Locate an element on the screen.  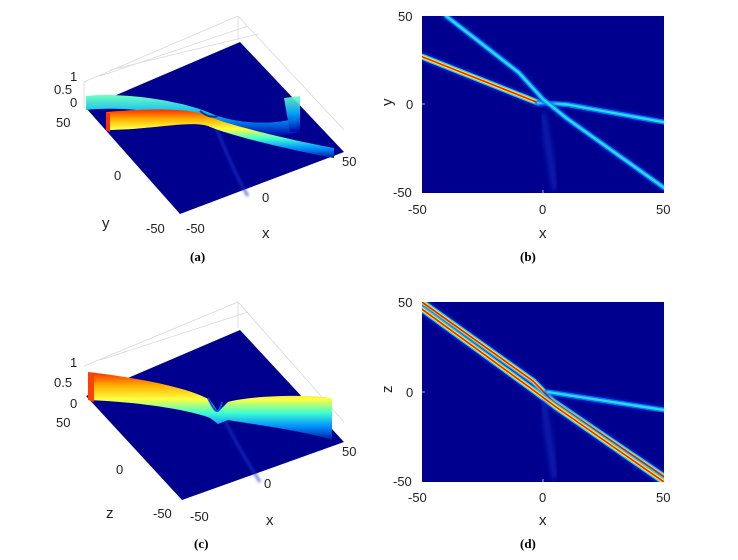
panel-d-xtick-0: -50 is located at coordinates (417, 497).